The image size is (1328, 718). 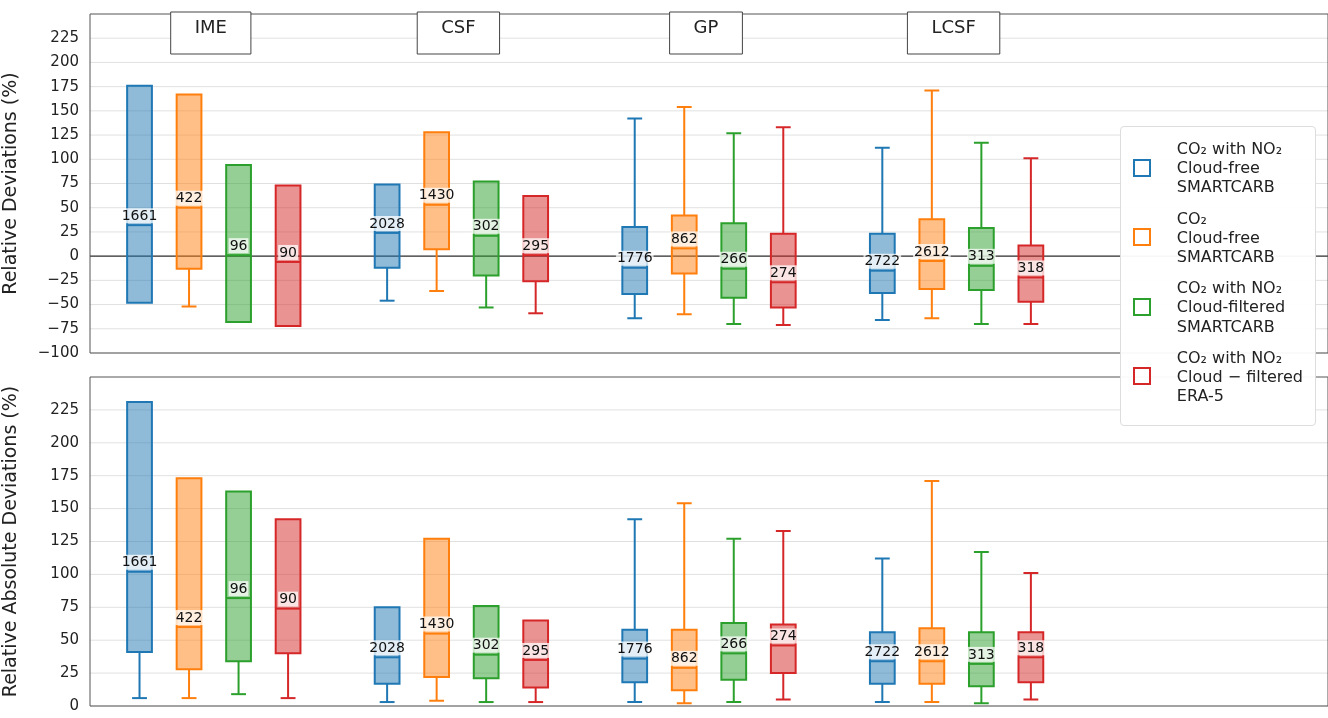 What do you see at coordinates (63, 327) in the screenshot?
I see `y-tick-label: −75` at bounding box center [63, 327].